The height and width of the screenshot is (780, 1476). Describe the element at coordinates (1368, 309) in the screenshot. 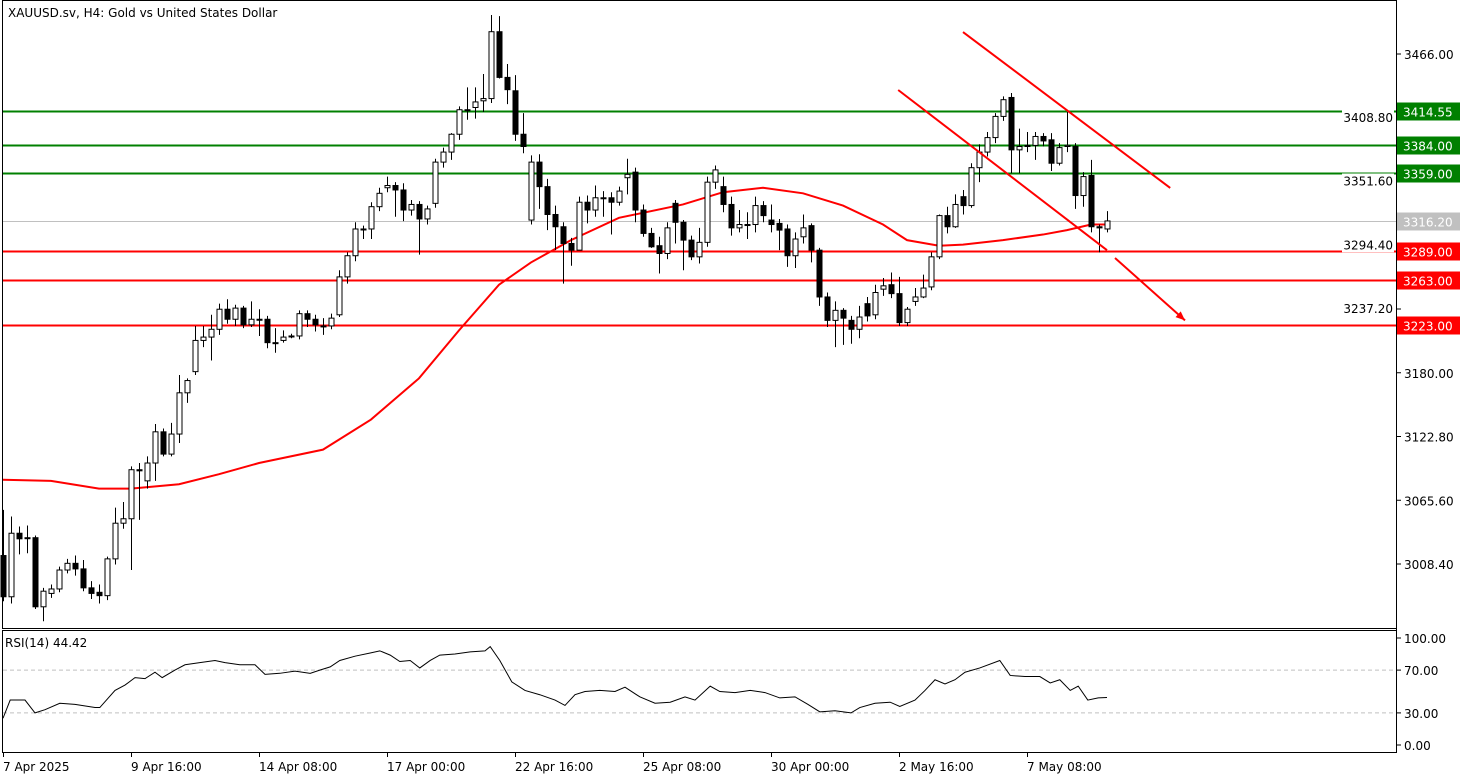

I see `price-tick-label: 3237.20` at that location.